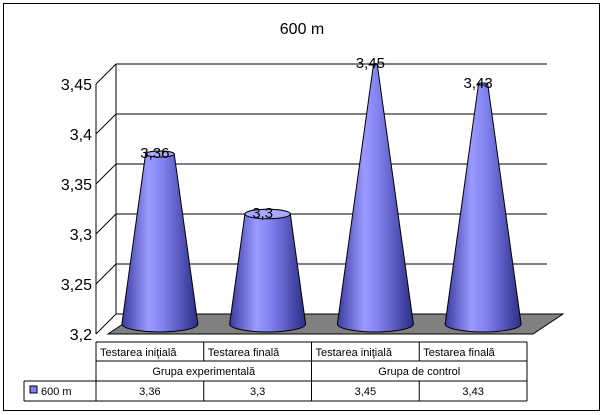  Describe the element at coordinates (76, 210) in the screenshot. I see `y-tick-labels: 3,2 3,25 3,3 3,35 3,4 3,45` at that location.